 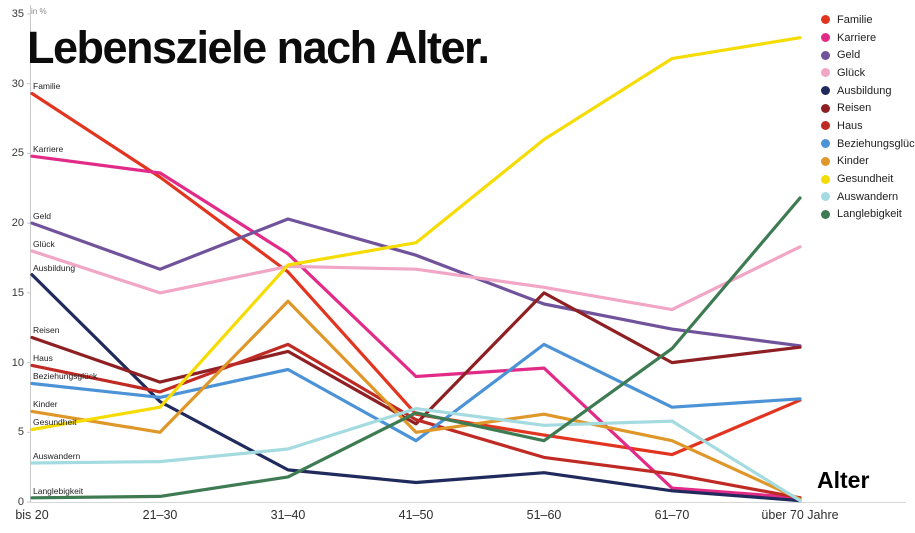 I want to click on y-axis-unit-label: in %, so click(x=39, y=11).